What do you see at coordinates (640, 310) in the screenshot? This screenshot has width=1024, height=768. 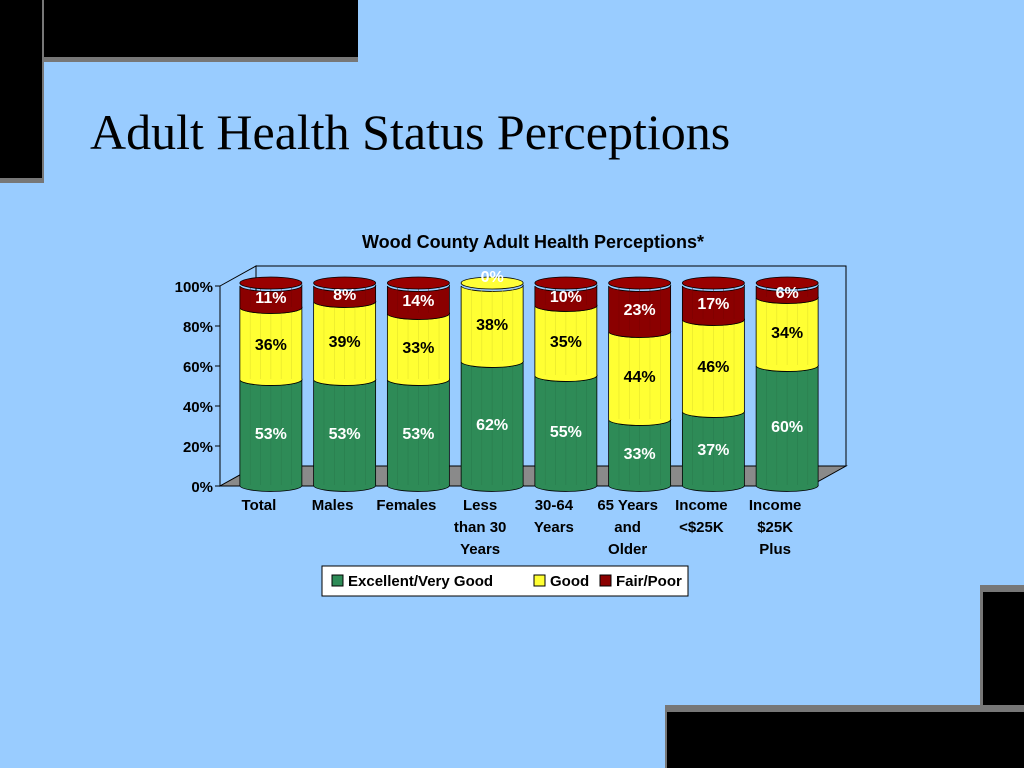 I see `data-label: 23%` at bounding box center [640, 310].